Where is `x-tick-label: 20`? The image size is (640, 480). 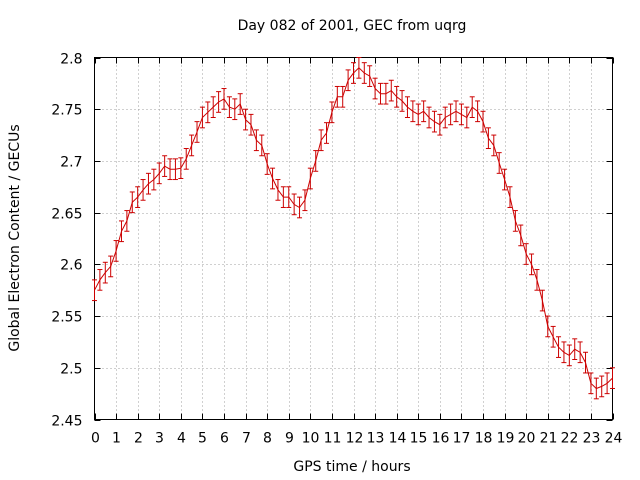 x-tick-label: 20 is located at coordinates (527, 439).